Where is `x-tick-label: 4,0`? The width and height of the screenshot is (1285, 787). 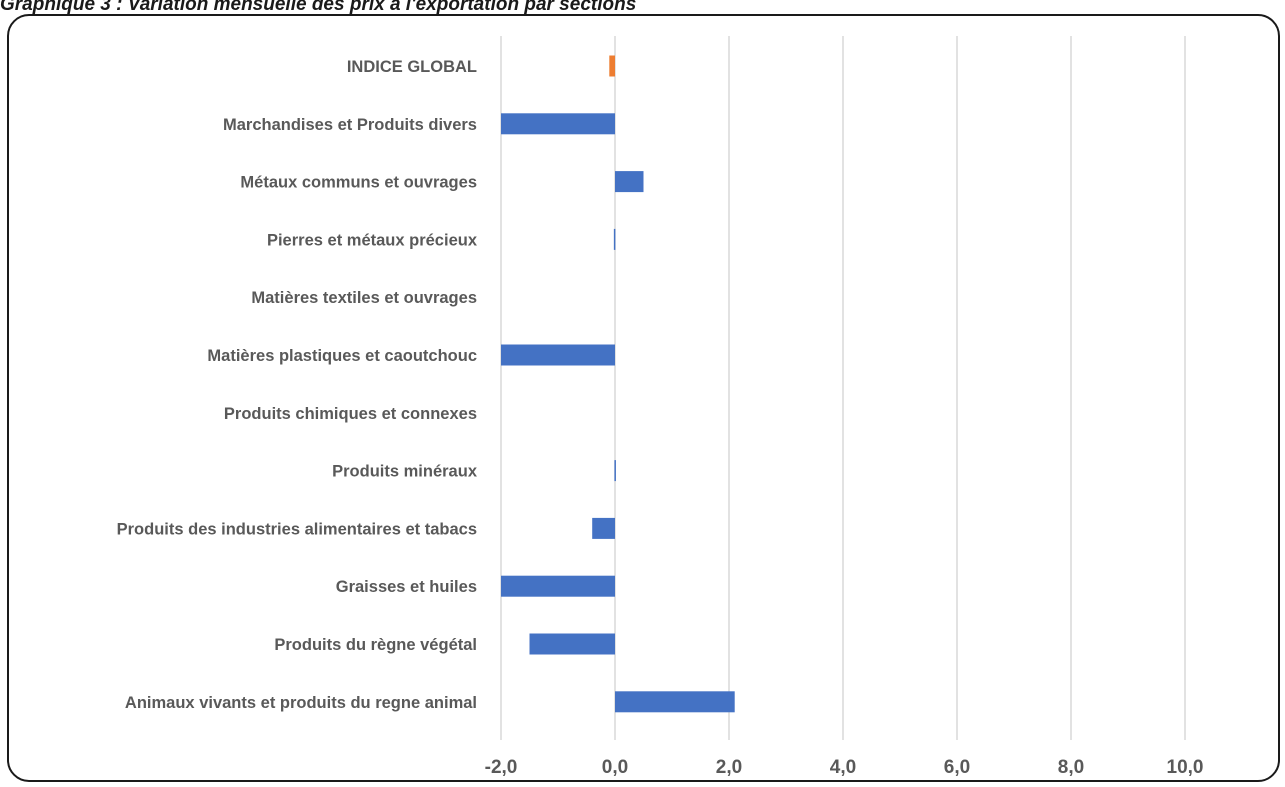 x-tick-label: 4,0 is located at coordinates (843, 767).